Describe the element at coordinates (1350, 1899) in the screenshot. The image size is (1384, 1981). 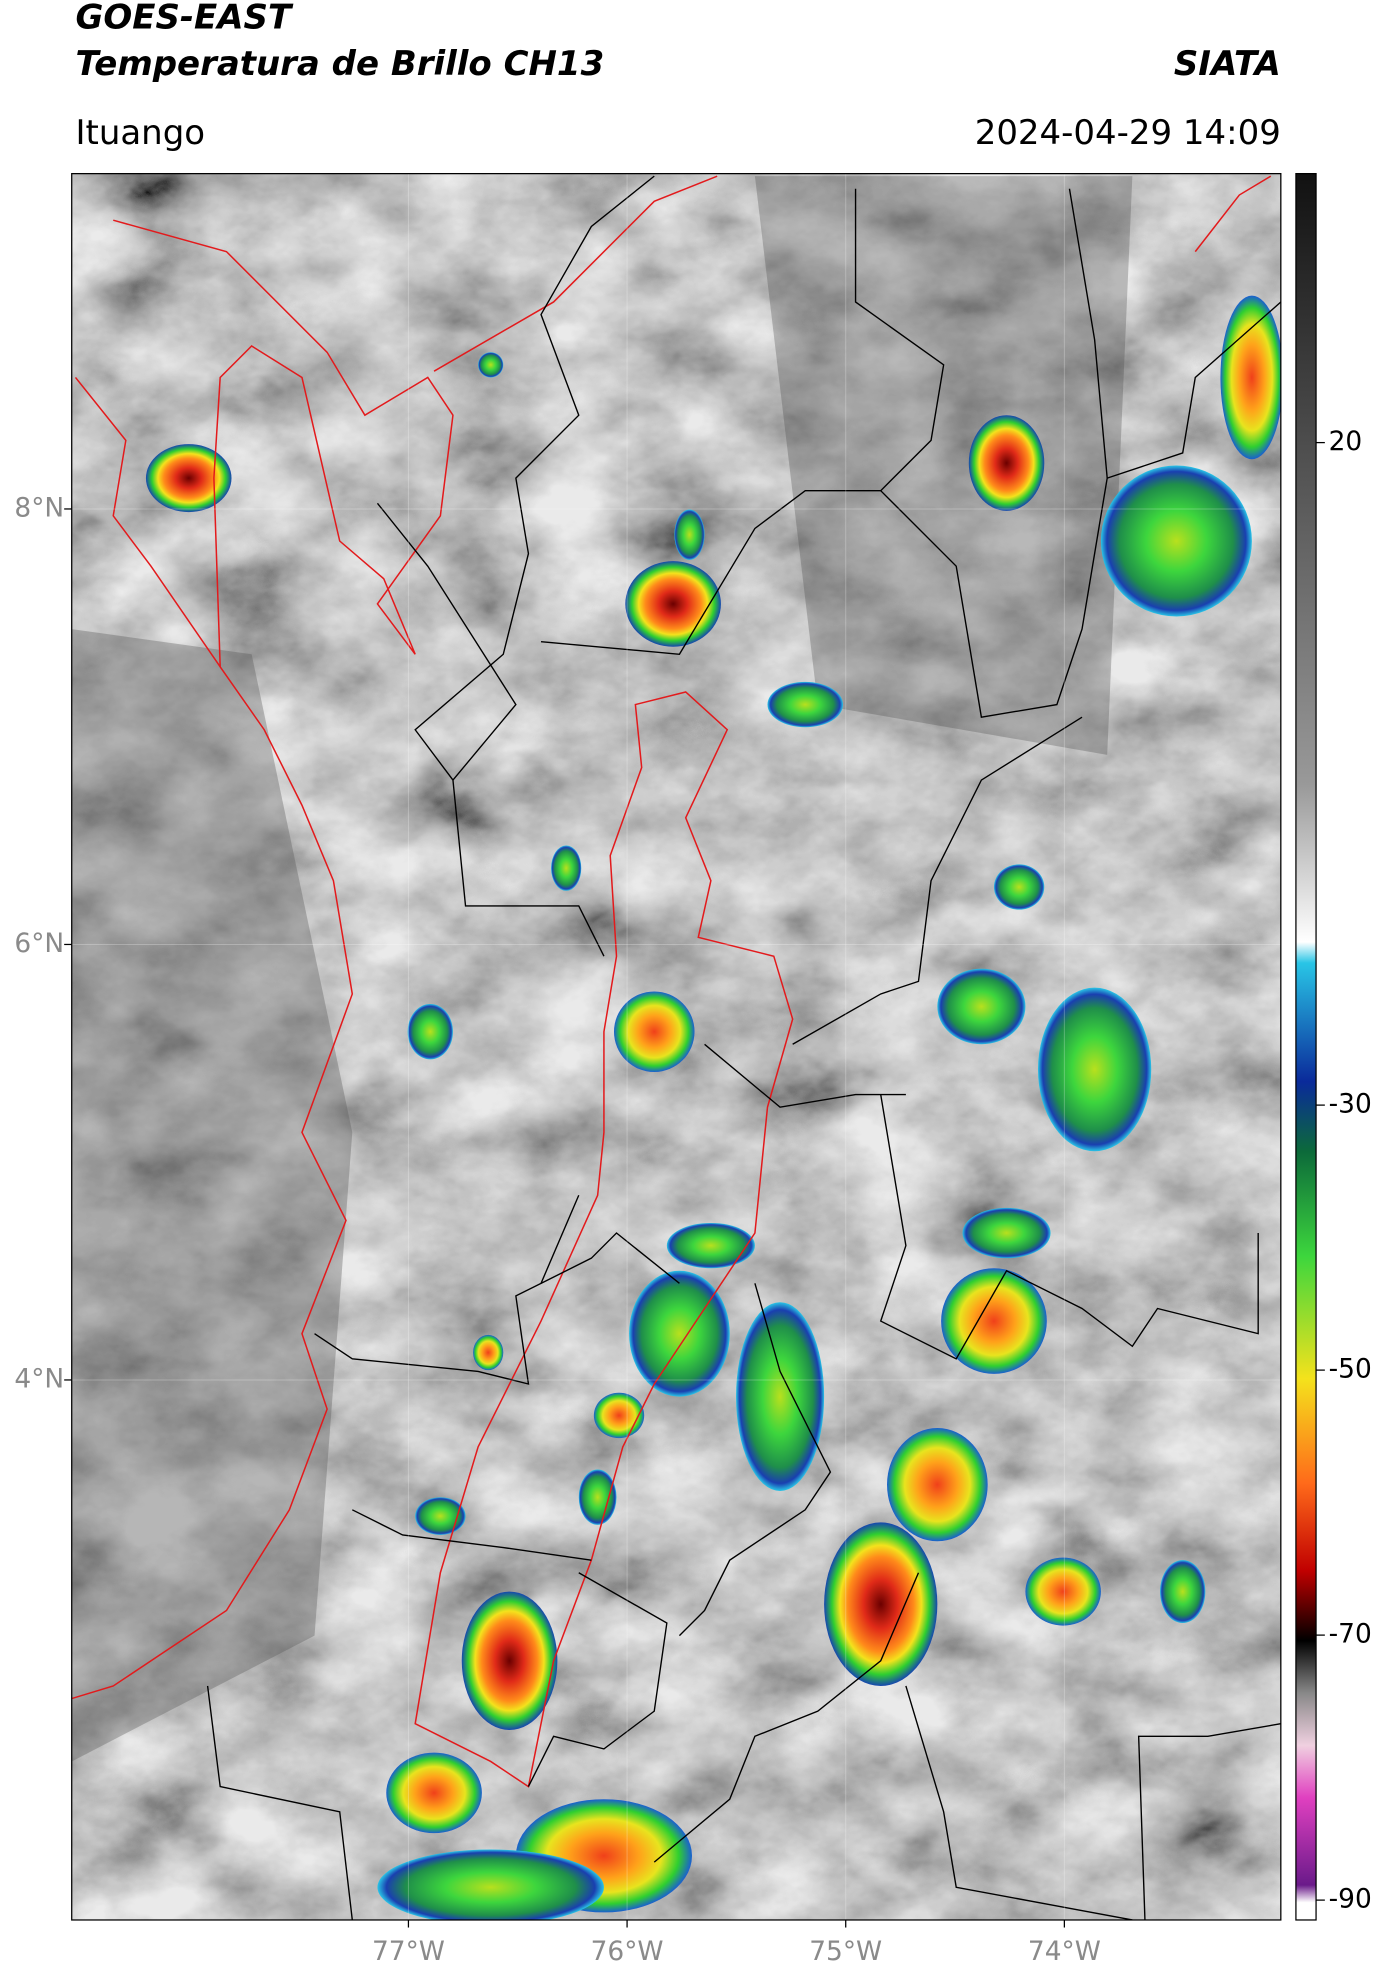
I see `colorbar-label: -90` at that location.